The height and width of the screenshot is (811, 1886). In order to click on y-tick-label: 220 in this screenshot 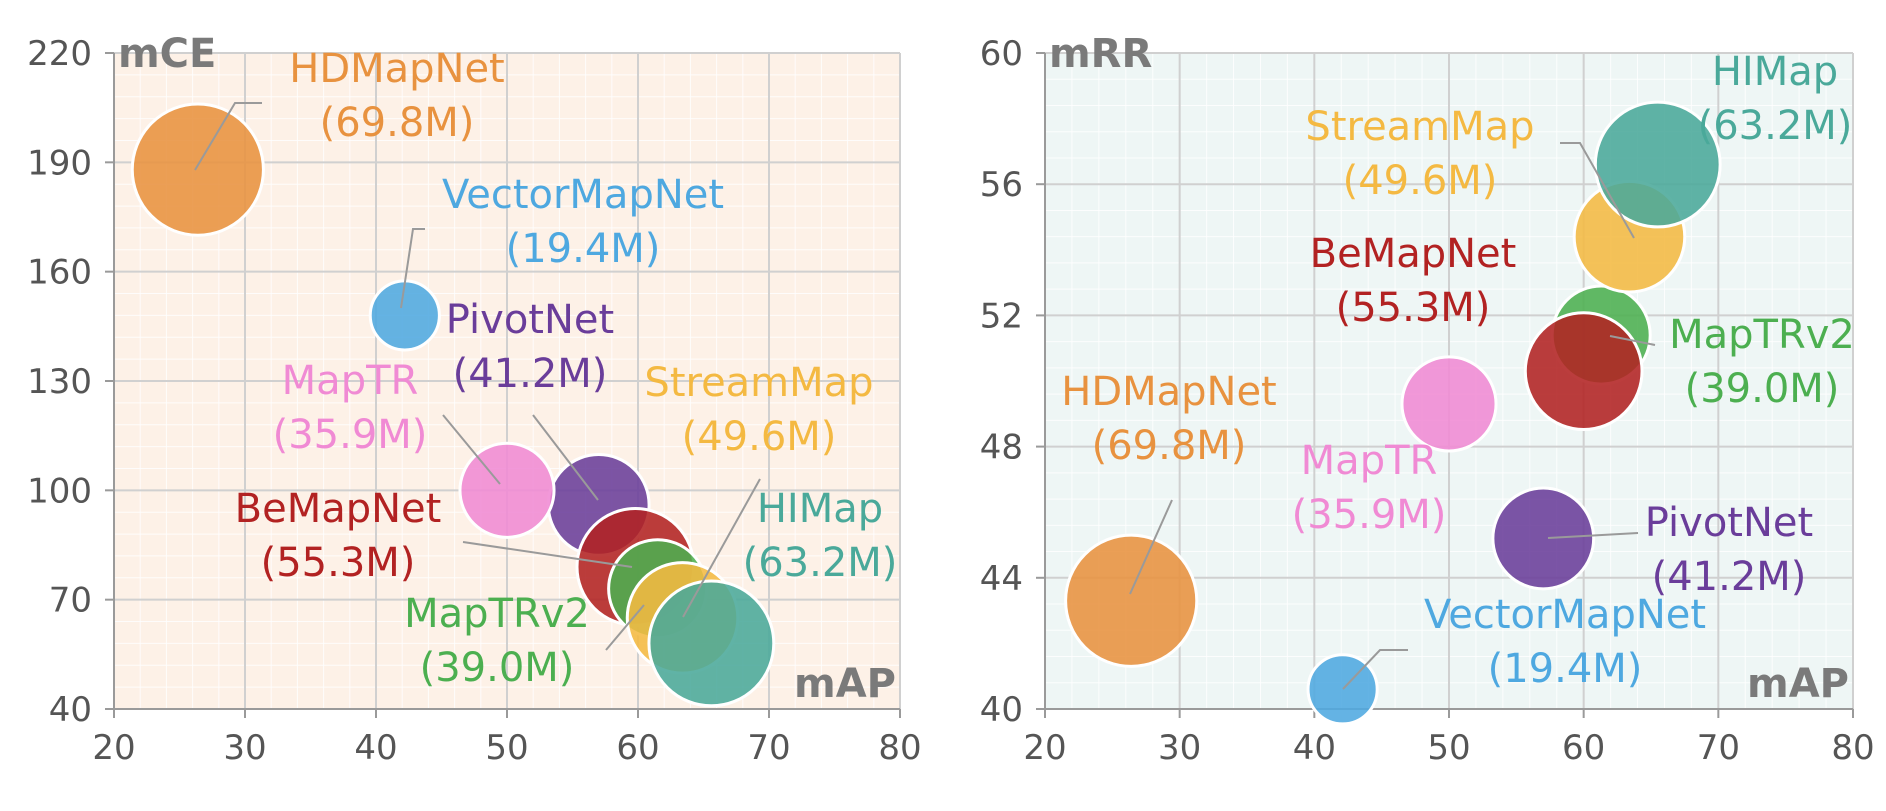, I will do `click(59, 54)`.